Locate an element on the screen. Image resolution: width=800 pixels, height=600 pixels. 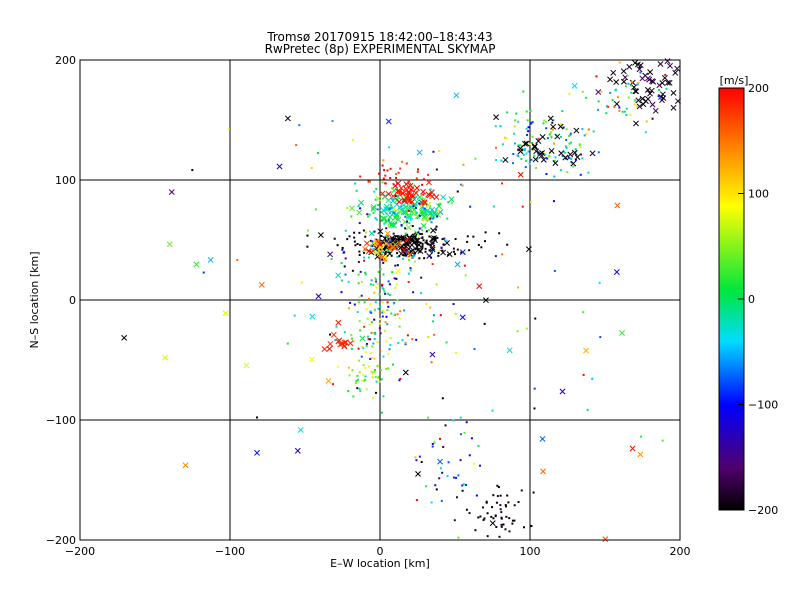
chart-subtitle: RwPretec (8p) EXPERIMENTAL SKYMAP is located at coordinates (380, 49).